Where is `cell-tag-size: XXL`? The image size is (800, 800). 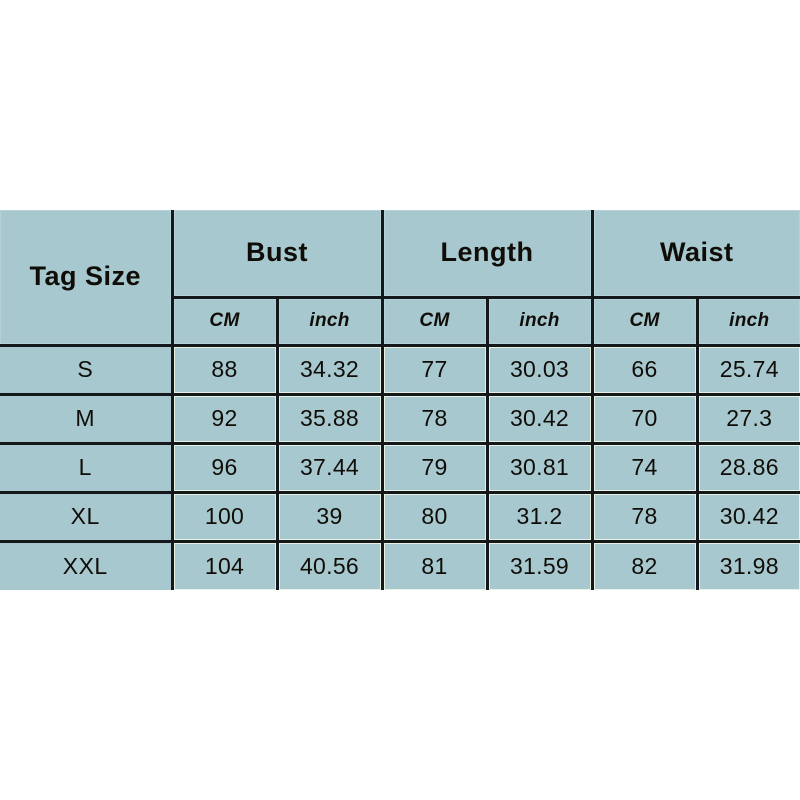
cell-tag-size: XXL is located at coordinates (87, 564).